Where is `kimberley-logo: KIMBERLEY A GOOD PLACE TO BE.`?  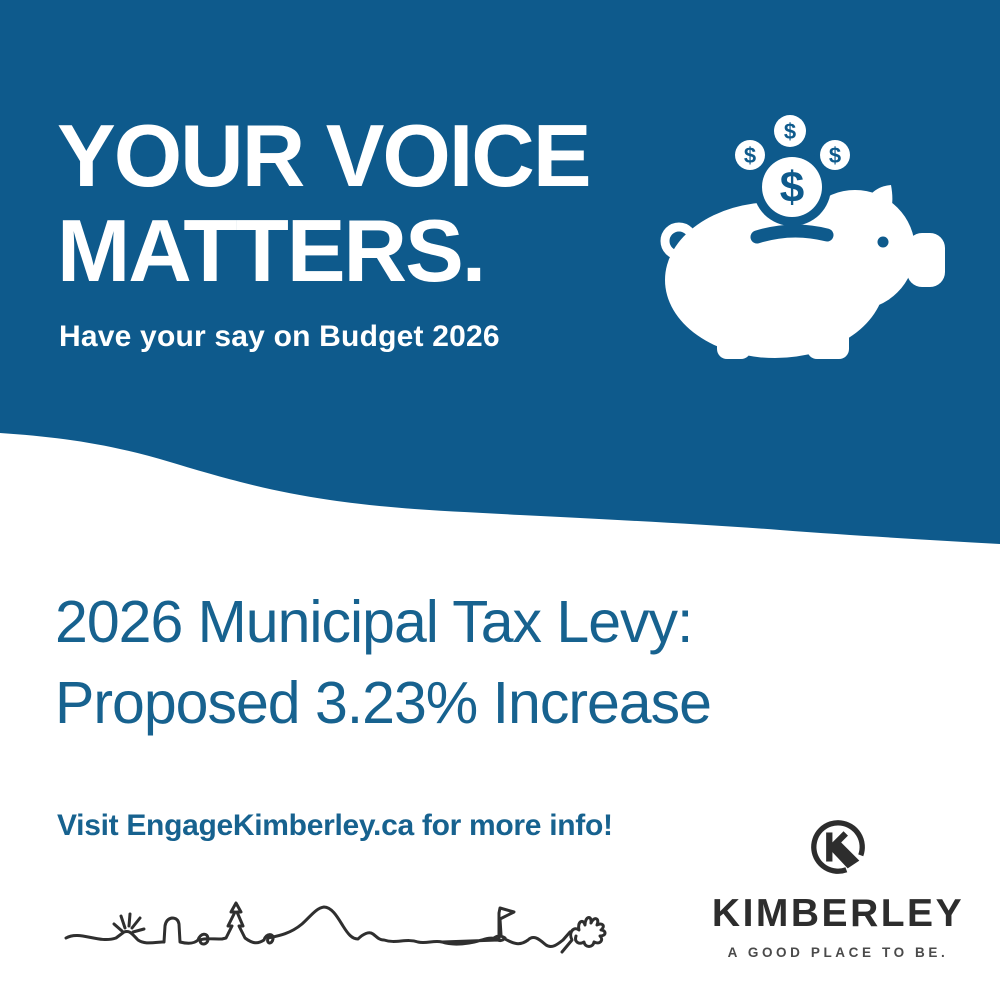 kimberley-logo: KIMBERLEY A GOOD PLACE TO BE. is located at coordinates (838, 886).